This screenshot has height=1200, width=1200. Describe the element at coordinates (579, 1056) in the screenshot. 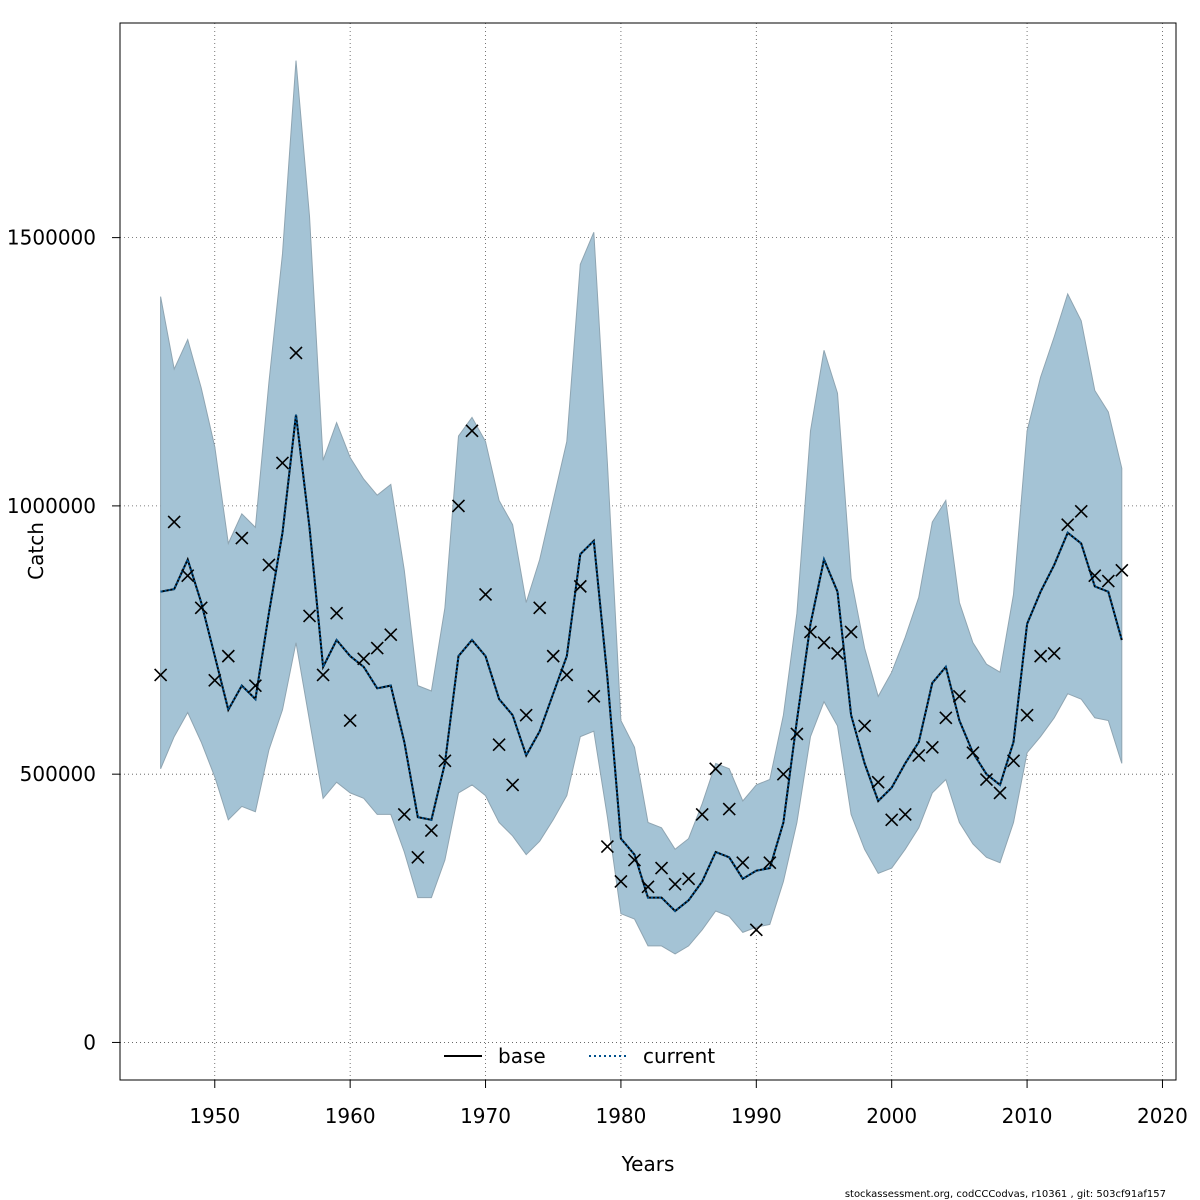

I see `legend: base current` at that location.